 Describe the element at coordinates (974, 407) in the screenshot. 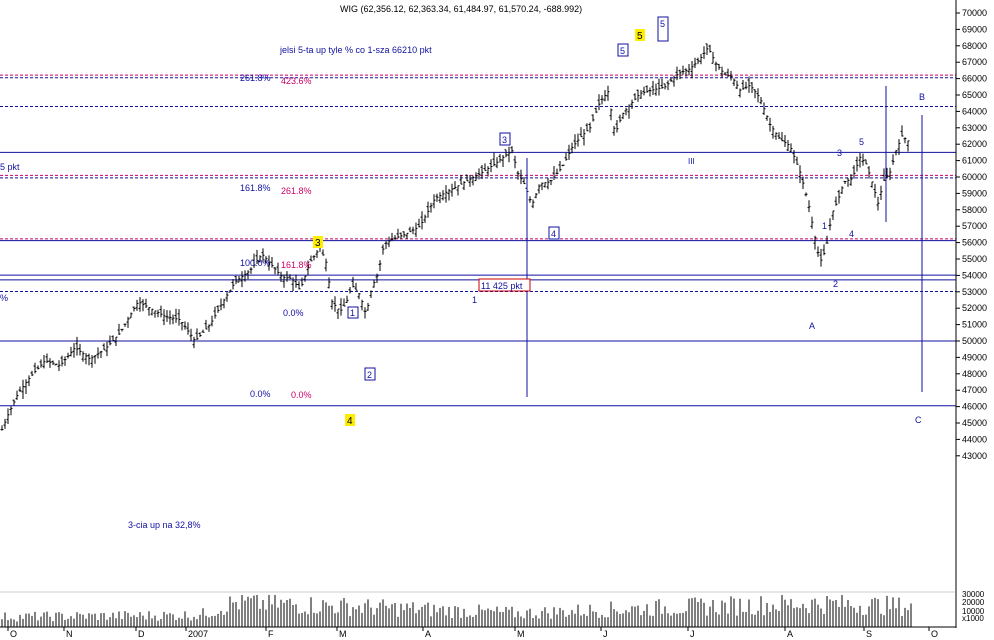

I see `y-tick-label: 46000` at that location.